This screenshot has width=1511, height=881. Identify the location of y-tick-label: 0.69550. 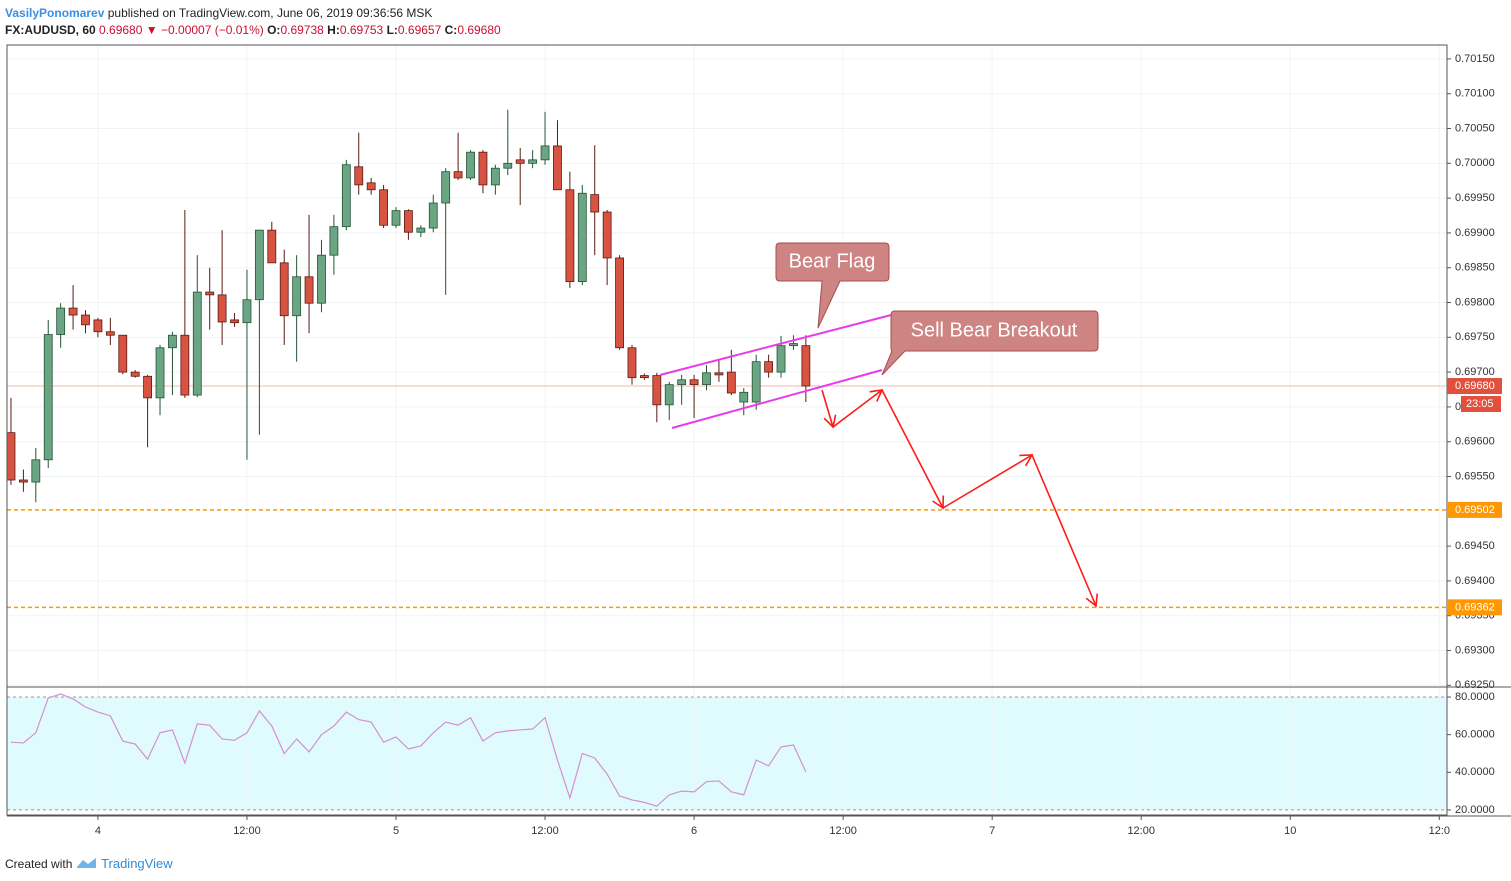
(1475, 476).